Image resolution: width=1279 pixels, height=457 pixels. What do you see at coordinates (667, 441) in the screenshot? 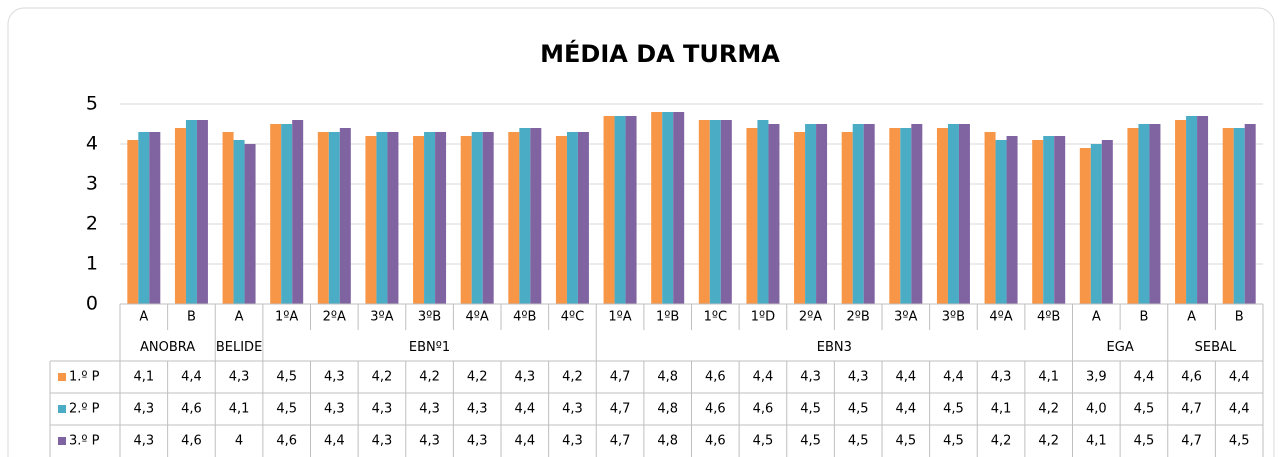
I see `table-cell: 4,8` at bounding box center [667, 441].